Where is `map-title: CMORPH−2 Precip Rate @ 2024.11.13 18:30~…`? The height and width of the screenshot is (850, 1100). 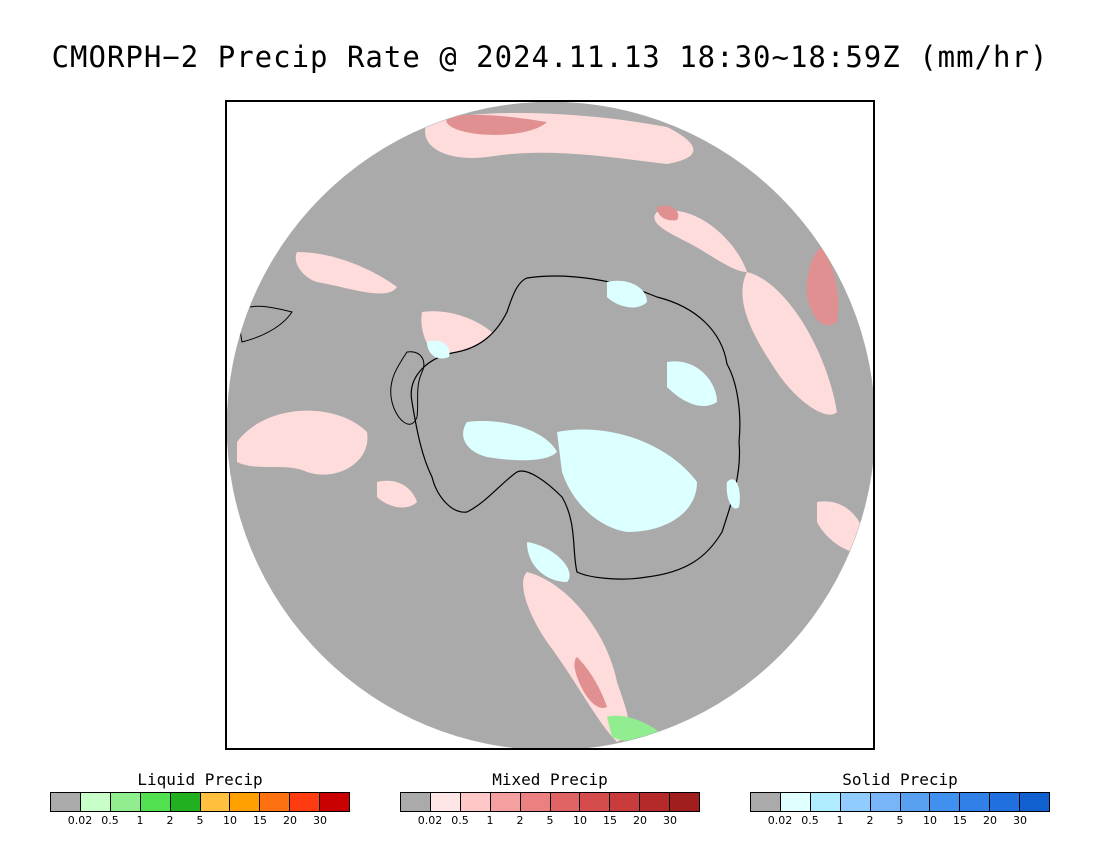 map-title: CMORPH−2 Precip Rate @ 2024.11.13 18:30~… is located at coordinates (550, 57).